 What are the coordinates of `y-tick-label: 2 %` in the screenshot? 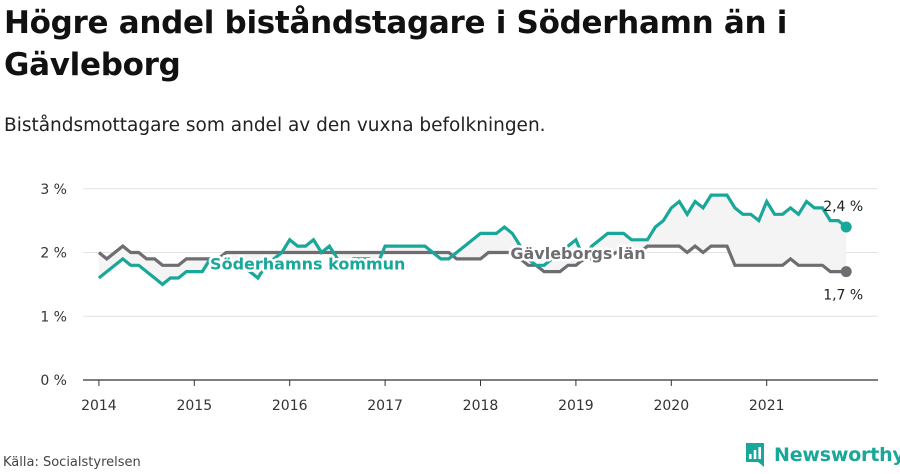 It's located at (53, 254).